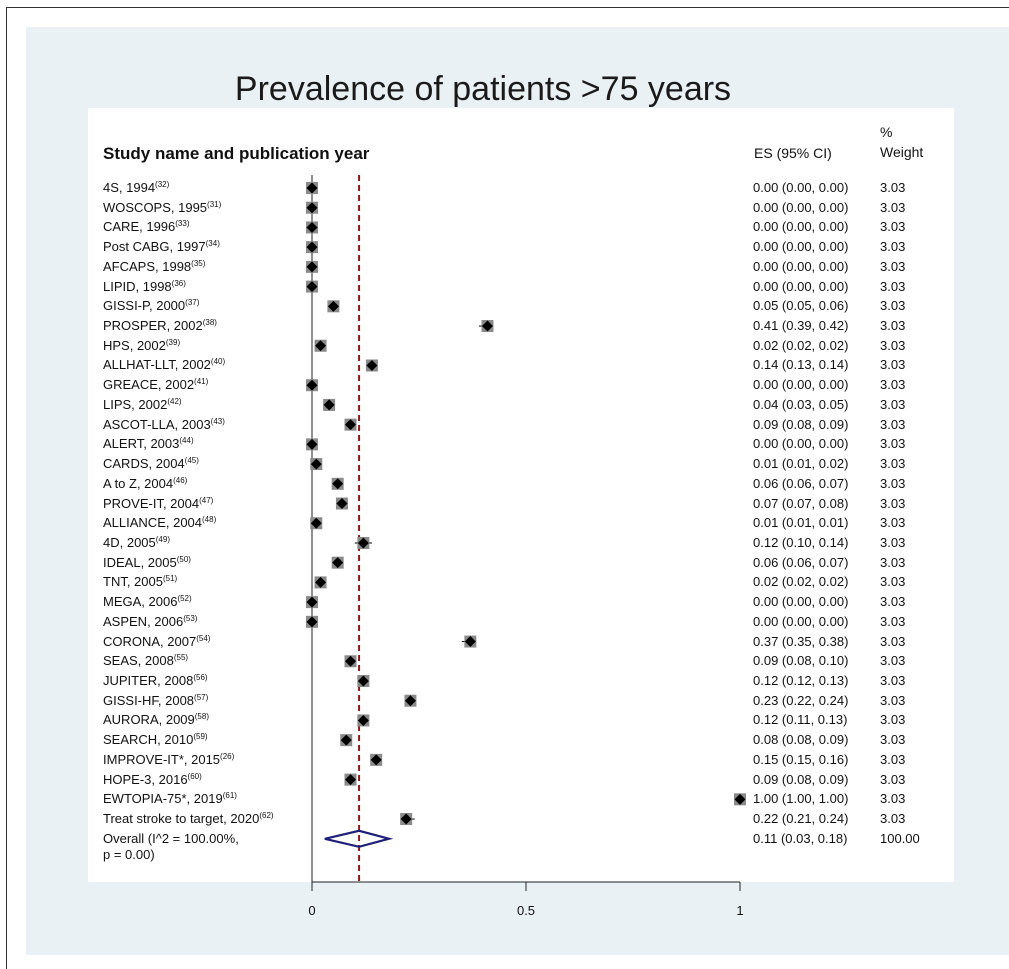 This screenshot has width=1009, height=969. What do you see at coordinates (801, 582) in the screenshot?
I see `study-es-ci: 0.02 (0.02, 0.02)` at bounding box center [801, 582].